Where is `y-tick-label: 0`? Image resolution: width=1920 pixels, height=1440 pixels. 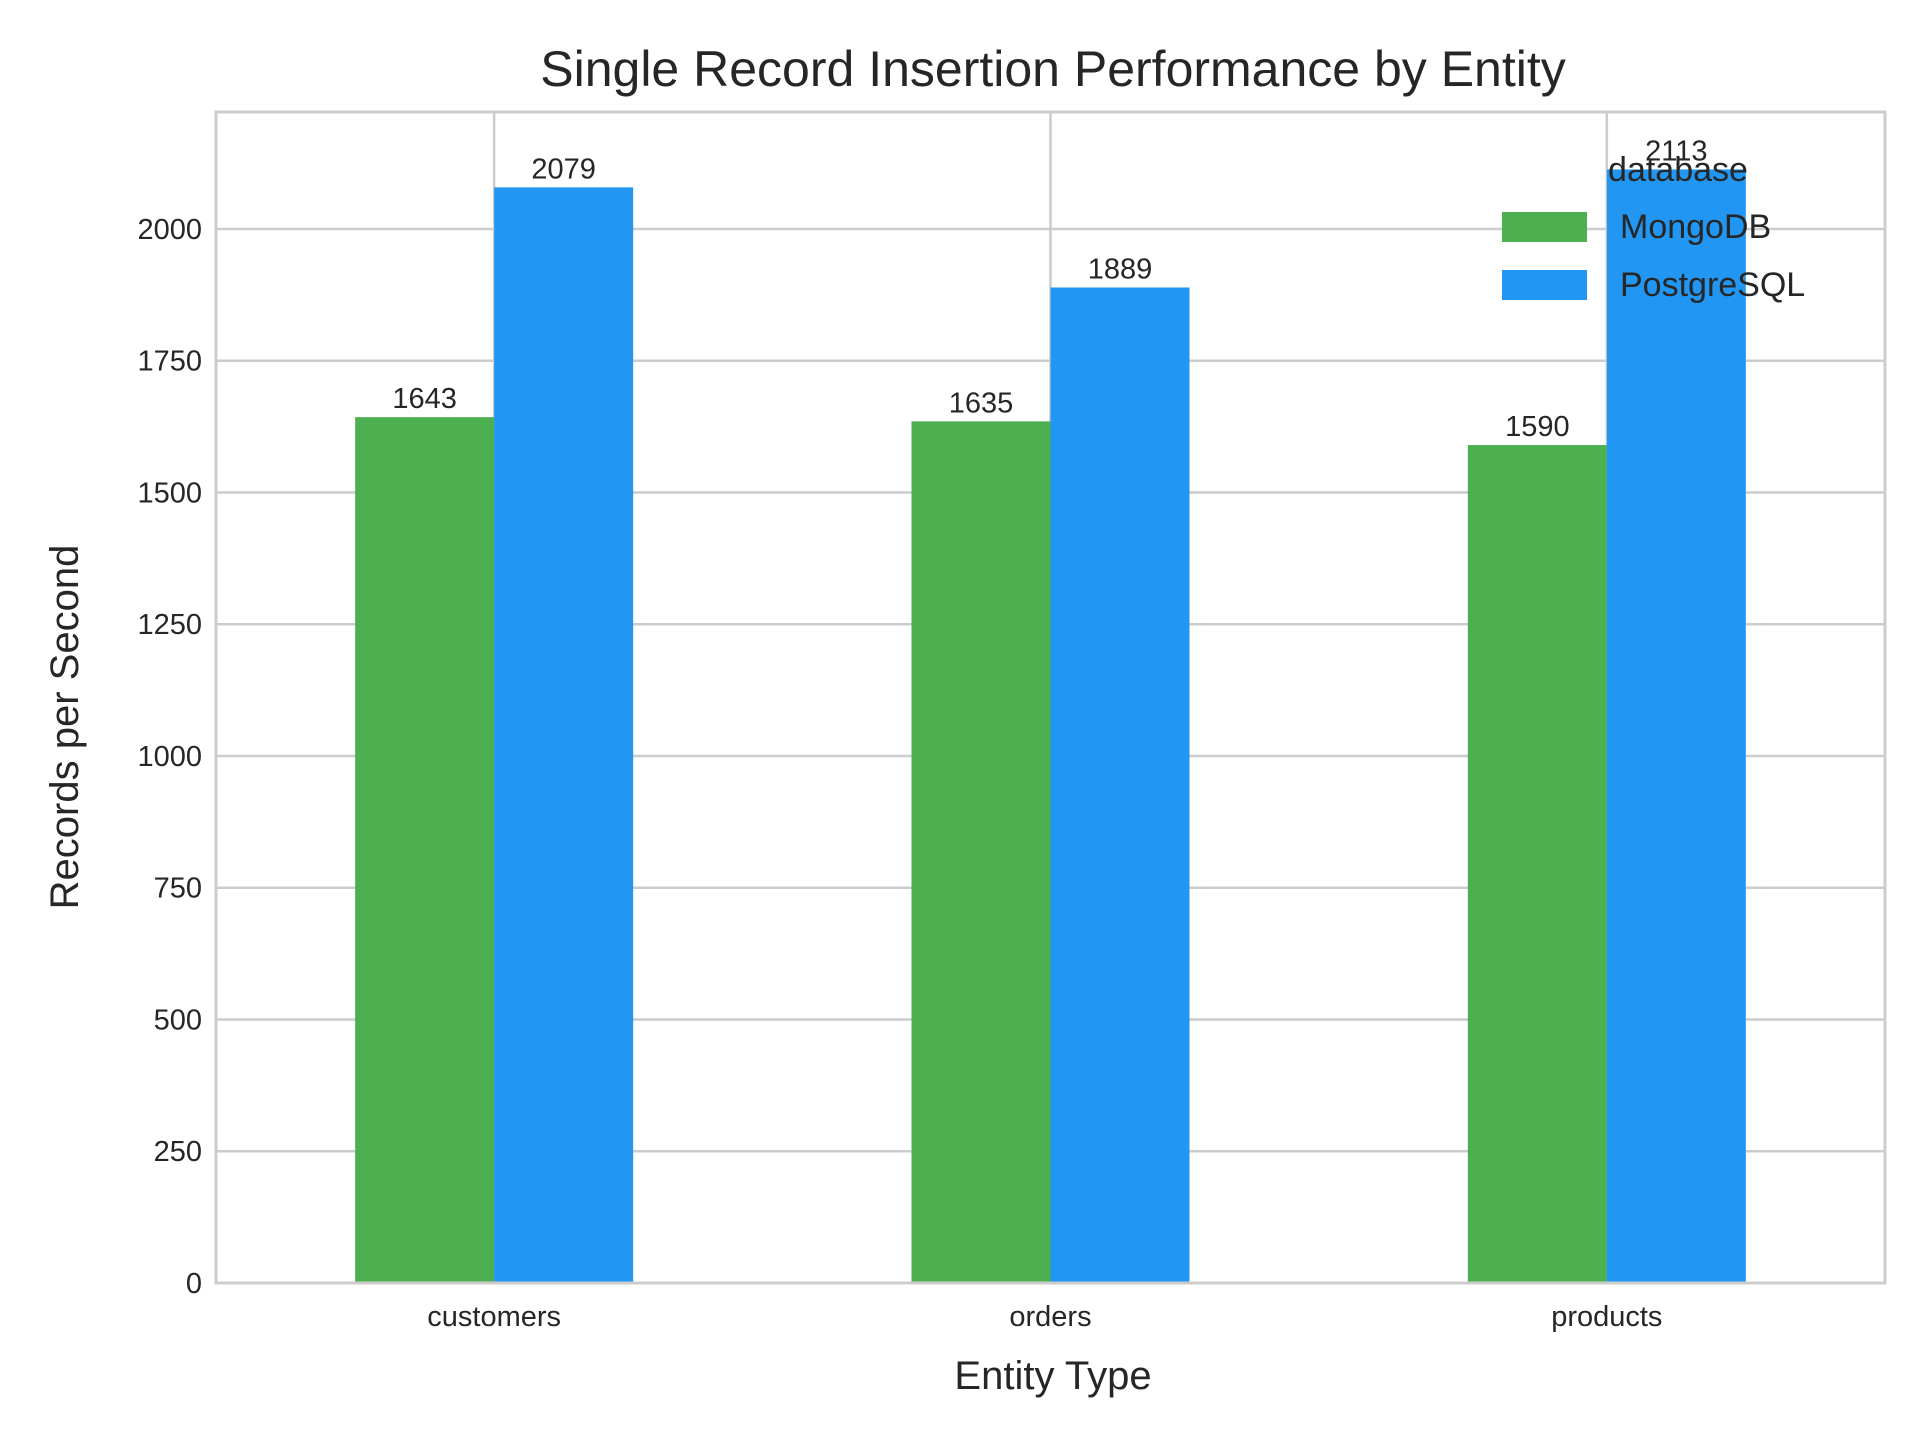
y-tick-label: 0 is located at coordinates (194, 1284).